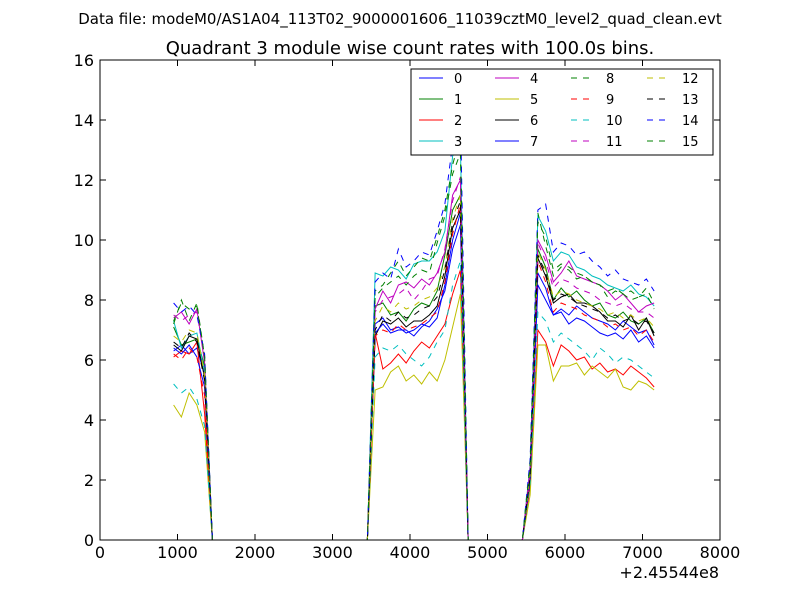  What do you see at coordinates (84, 60) in the screenshot?
I see `y-tick-label: 16` at bounding box center [84, 60].